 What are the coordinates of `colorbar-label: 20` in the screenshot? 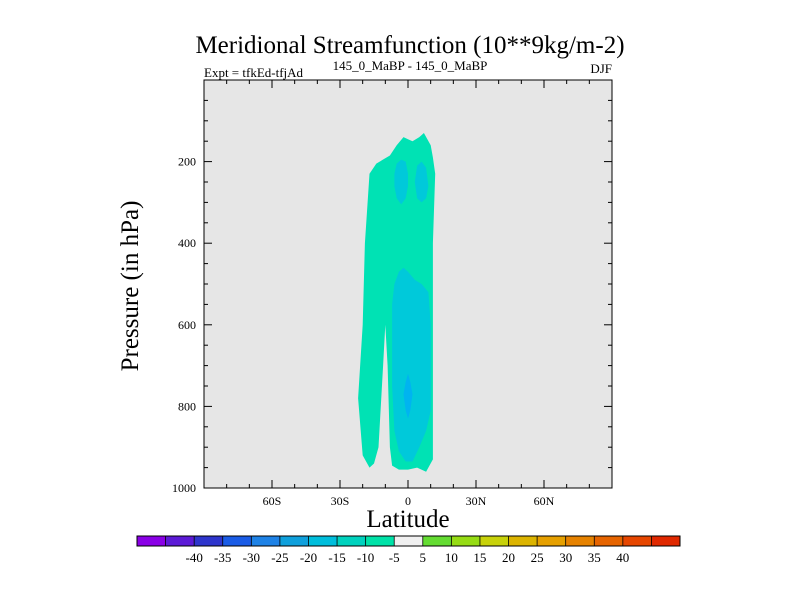 It's located at (508, 557).